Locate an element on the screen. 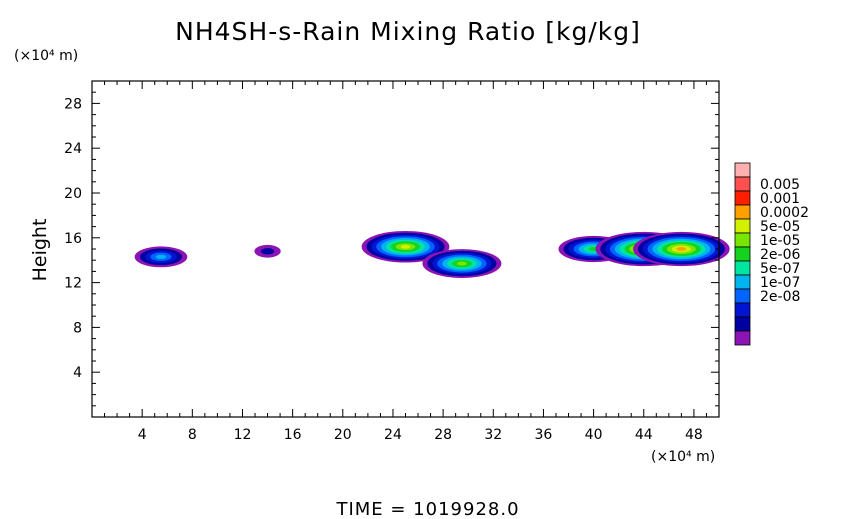 Image resolution: width=854 pixels, height=519 pixels. colorbar-label: 1e-07 is located at coordinates (780, 283).